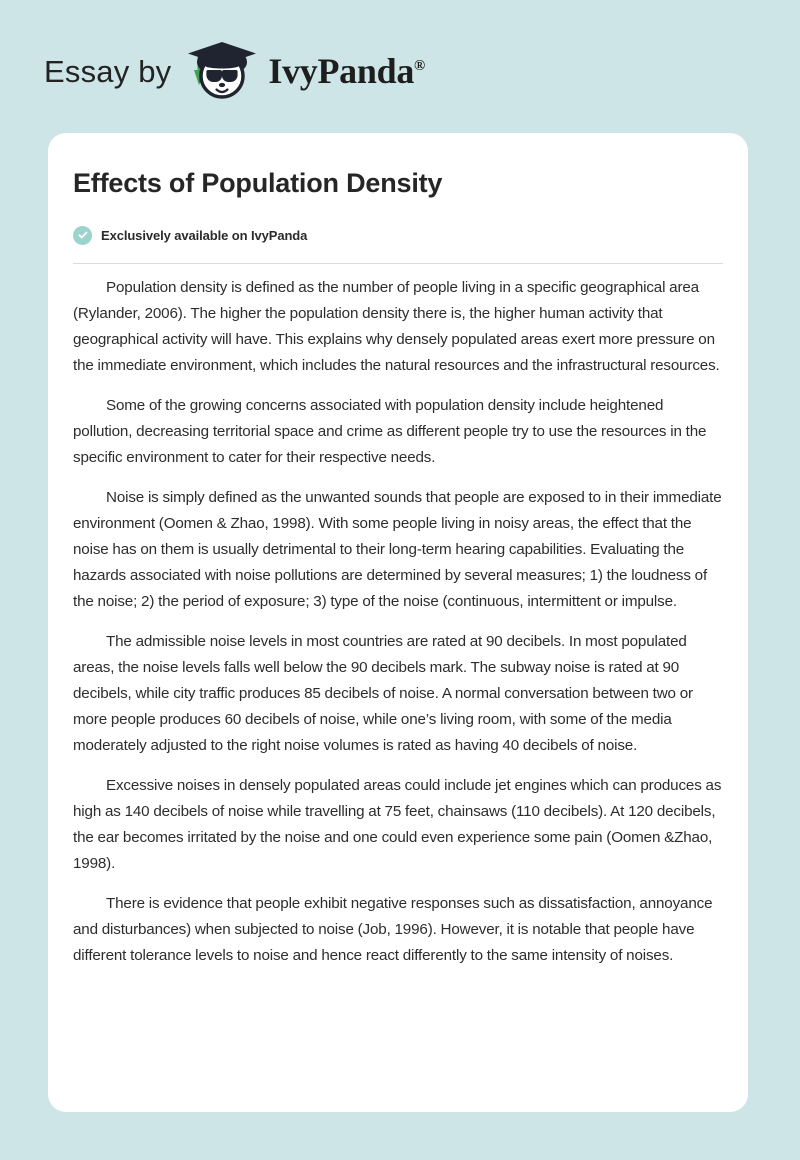  I want to click on ivypanda-wordmark: IvyPanda®, so click(346, 71).